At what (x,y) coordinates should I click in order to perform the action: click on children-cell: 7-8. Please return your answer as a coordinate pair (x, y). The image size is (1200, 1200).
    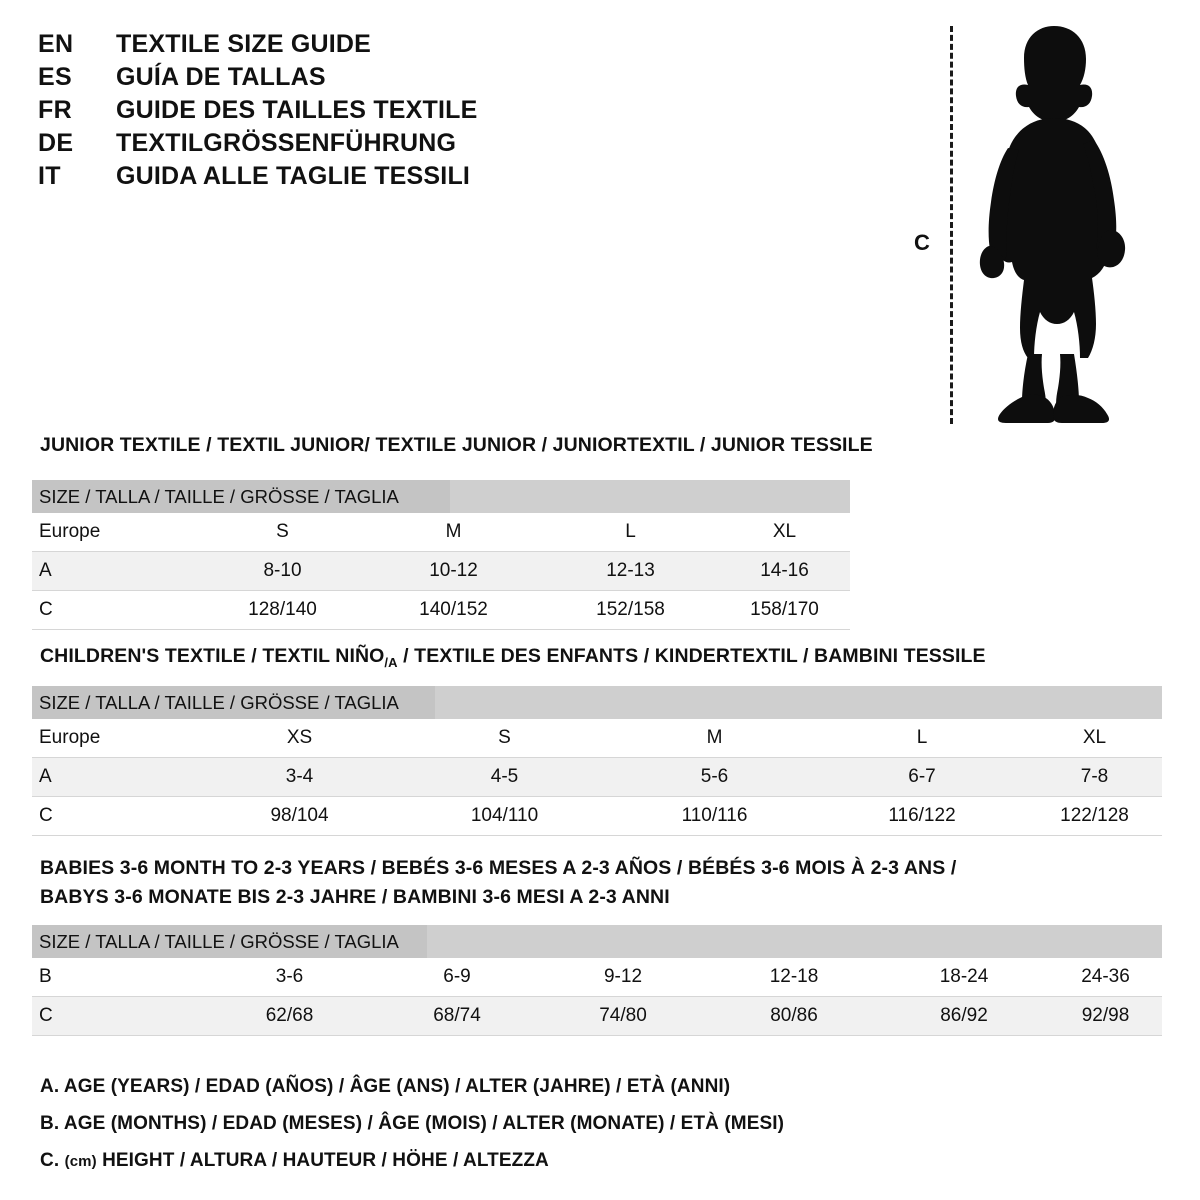
    Looking at the image, I should click on (1094, 777).